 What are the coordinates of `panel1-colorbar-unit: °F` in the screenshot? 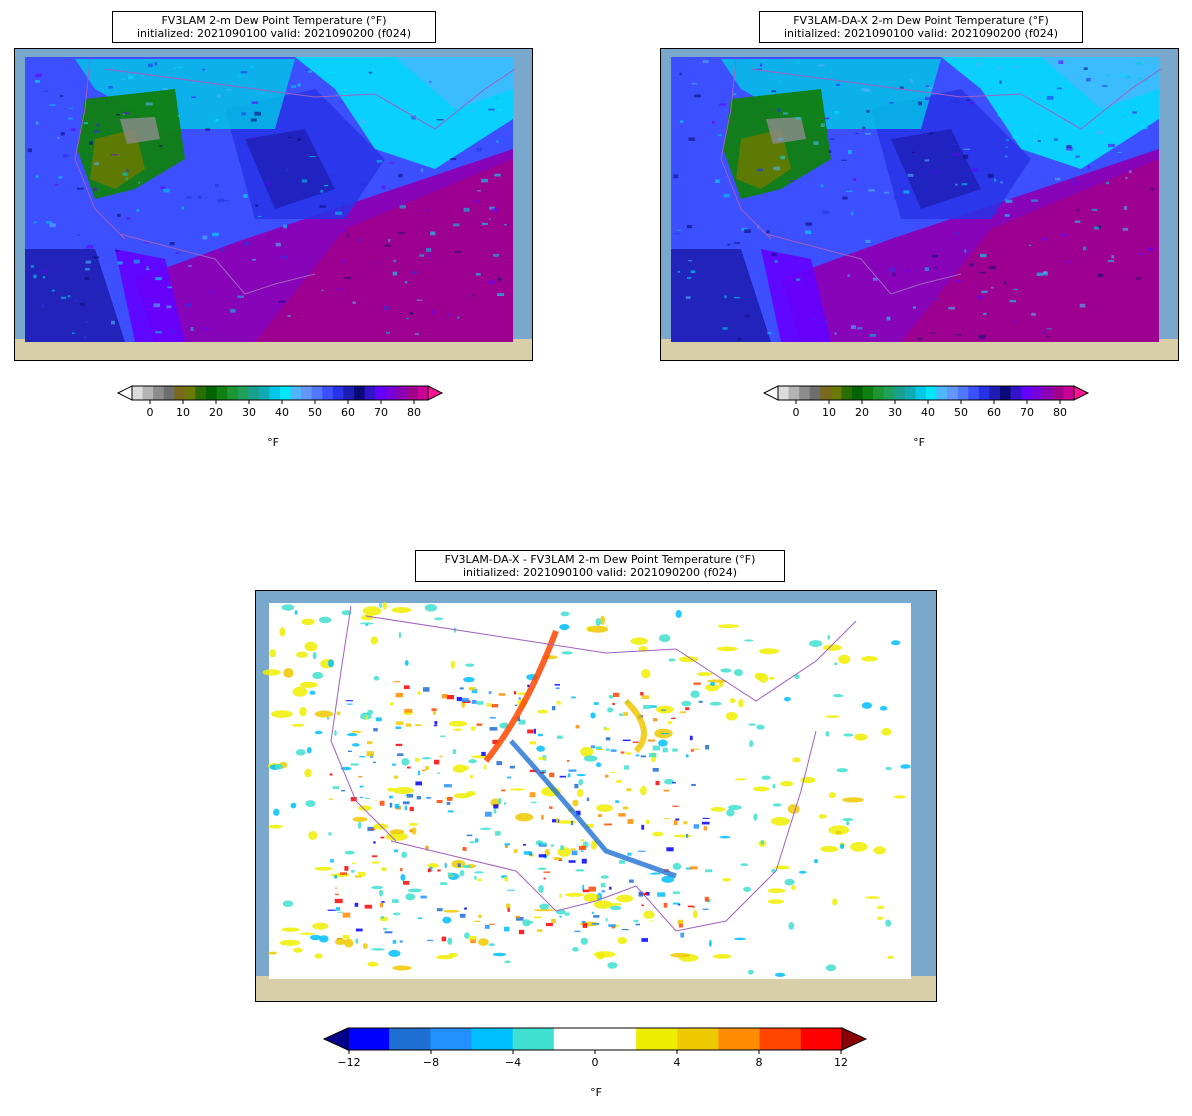 It's located at (273, 442).